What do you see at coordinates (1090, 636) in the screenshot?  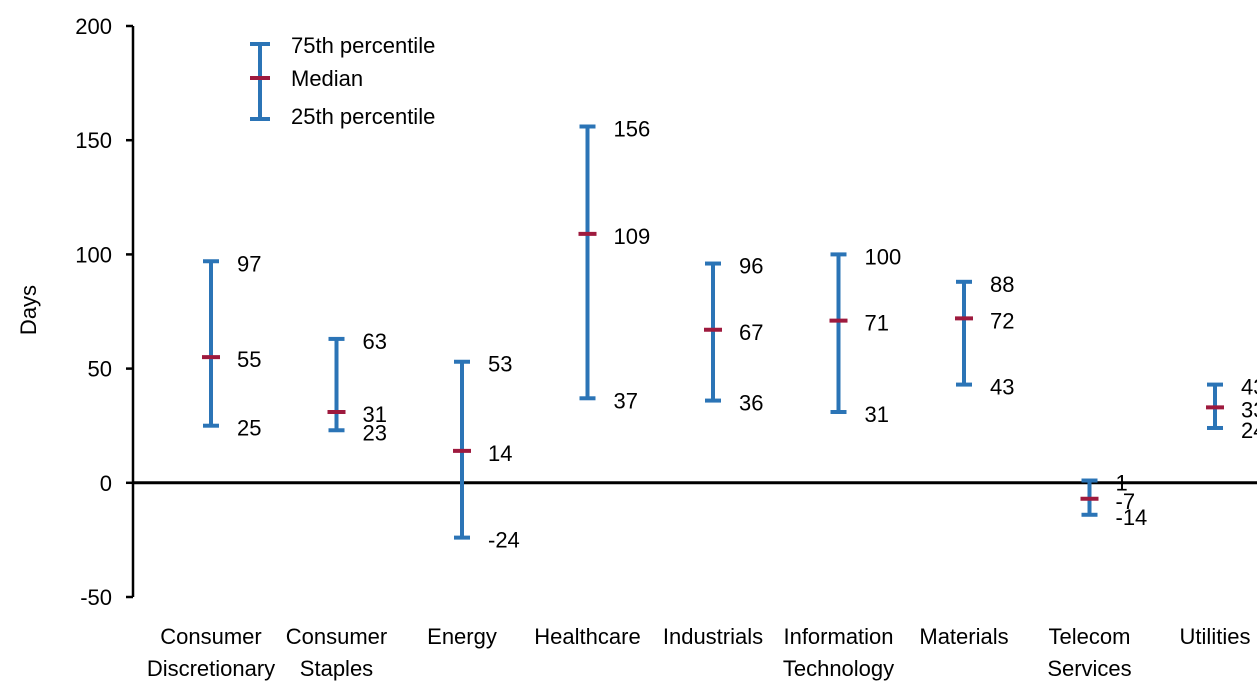 I see `x-category-label: Telecom` at bounding box center [1090, 636].